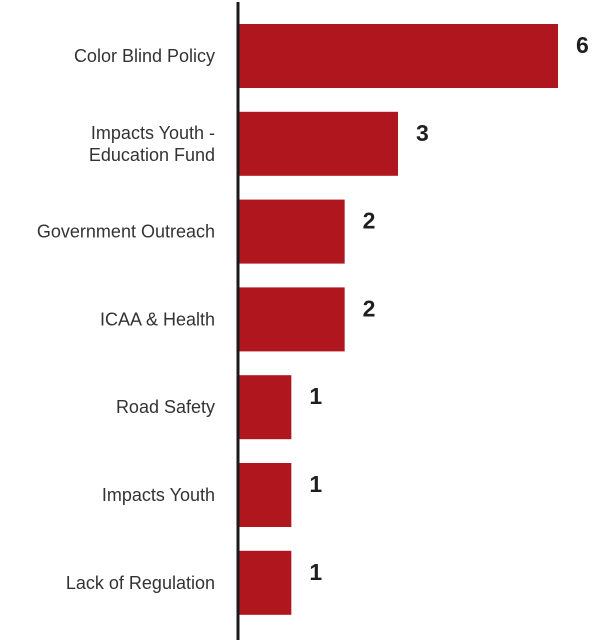 This screenshot has height=640, width=598. Describe the element at coordinates (126, 232) in the screenshot. I see `category-label-3: Government Outreach` at that location.